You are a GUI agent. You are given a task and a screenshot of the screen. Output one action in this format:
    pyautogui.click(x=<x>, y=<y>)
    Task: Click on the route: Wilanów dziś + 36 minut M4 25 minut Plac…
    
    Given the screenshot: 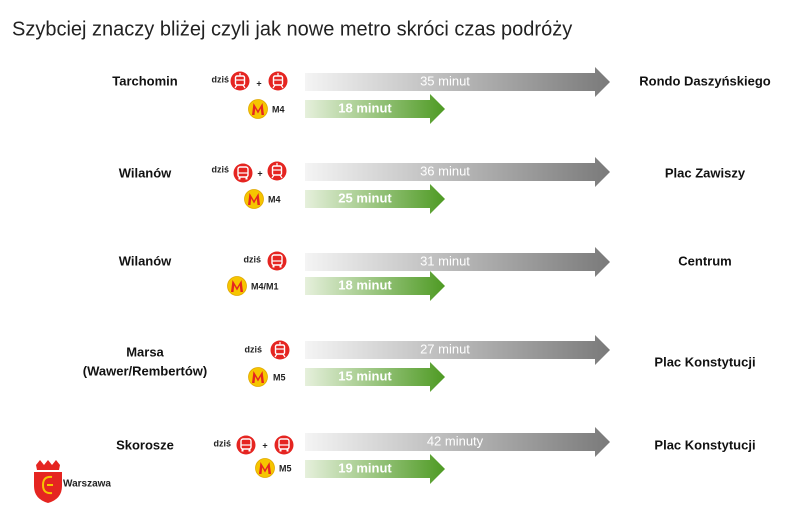 What is the action you would take?
    pyautogui.click(x=432, y=185)
    